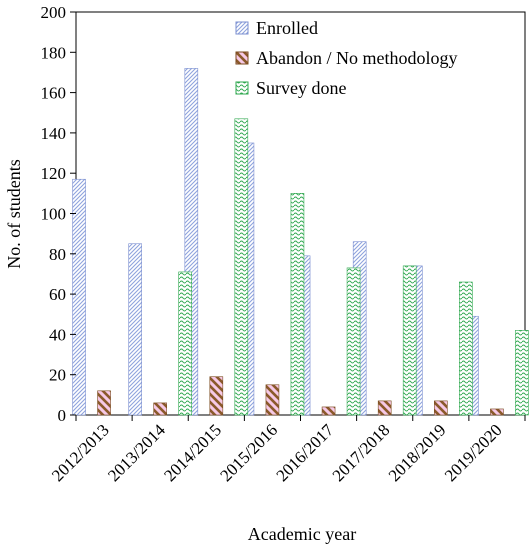 This screenshot has height=550, width=529. What do you see at coordinates (417, 452) in the screenshot?
I see `x-tick-label: 2018/2019` at bounding box center [417, 452].